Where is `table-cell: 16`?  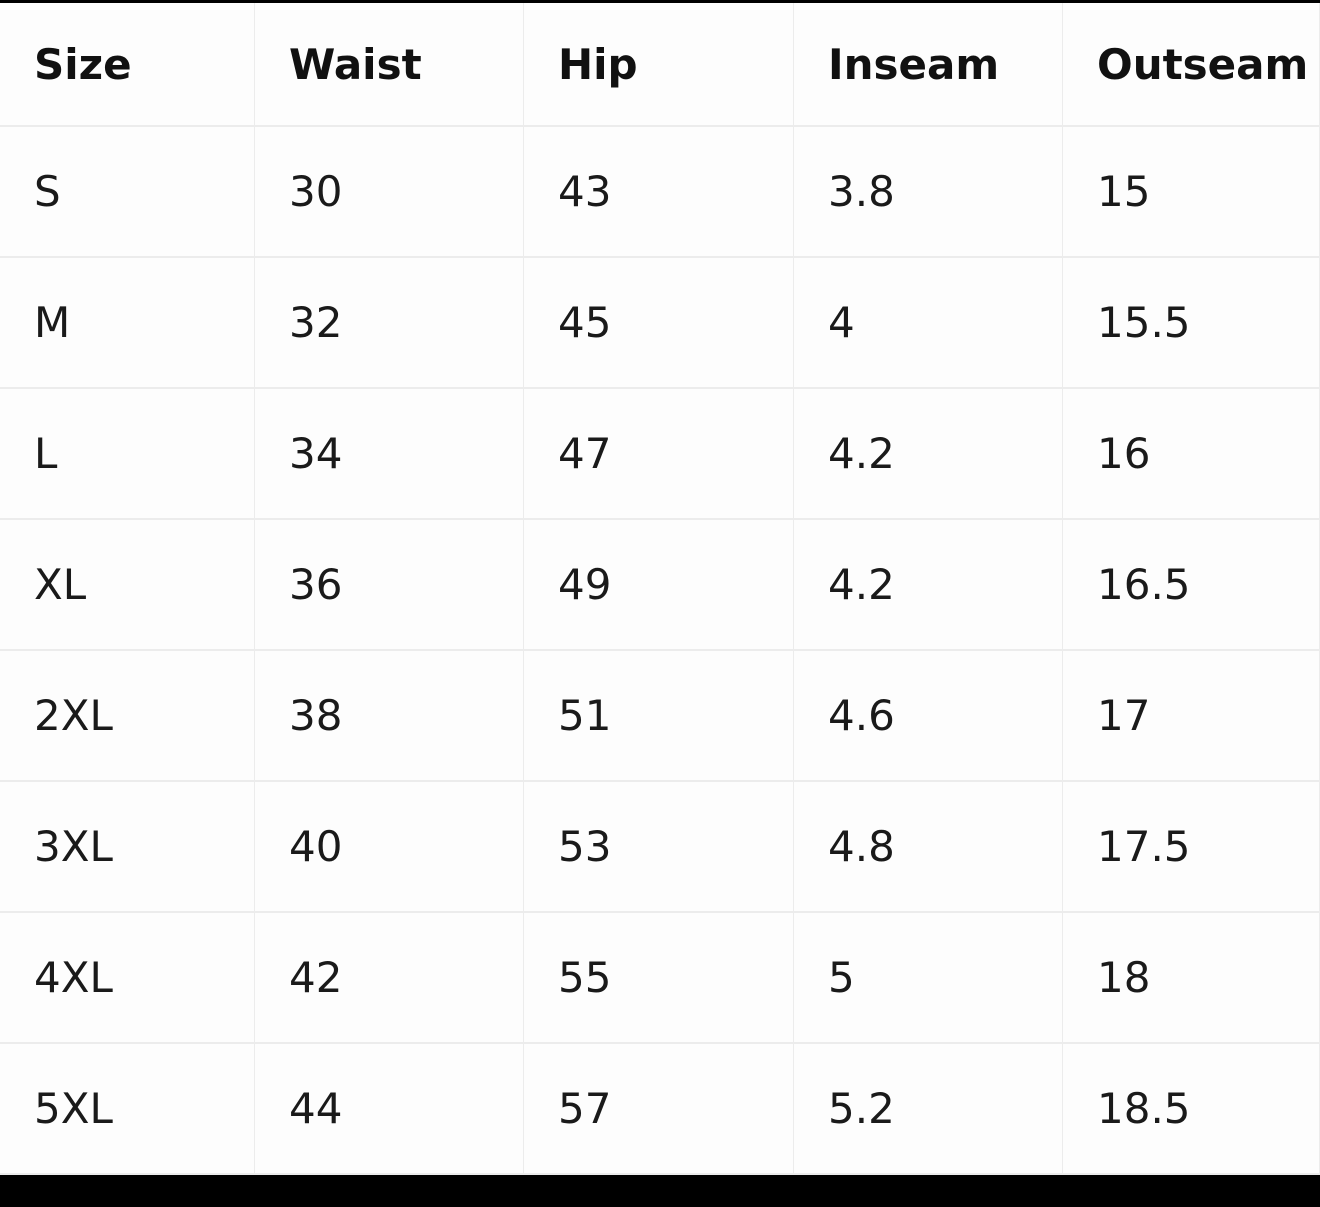 table-cell: 16 is located at coordinates (1191, 454).